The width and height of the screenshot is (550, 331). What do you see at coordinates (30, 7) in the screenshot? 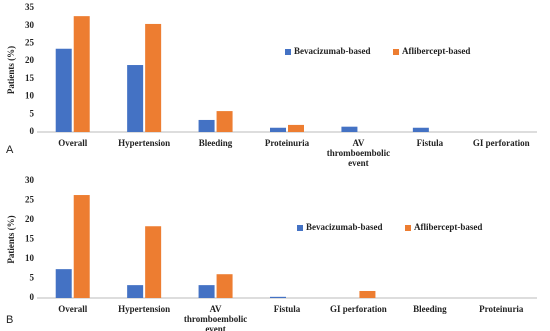
I see `y-tick-label: 35` at bounding box center [30, 7].